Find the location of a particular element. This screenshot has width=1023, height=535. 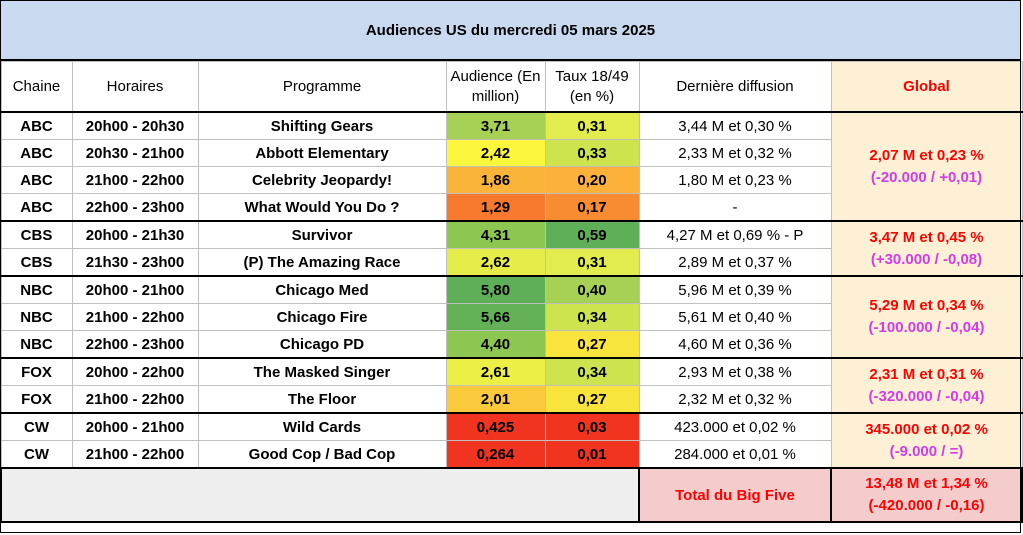

horaires-cell: 20h30 - 21h00 is located at coordinates (135, 153).